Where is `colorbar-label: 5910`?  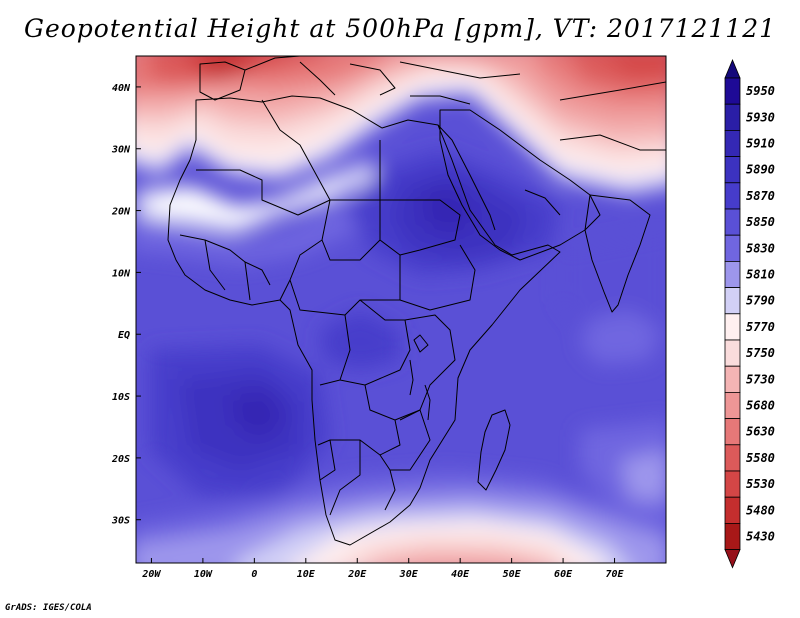
colorbar-label: 5910 is located at coordinates (760, 144).